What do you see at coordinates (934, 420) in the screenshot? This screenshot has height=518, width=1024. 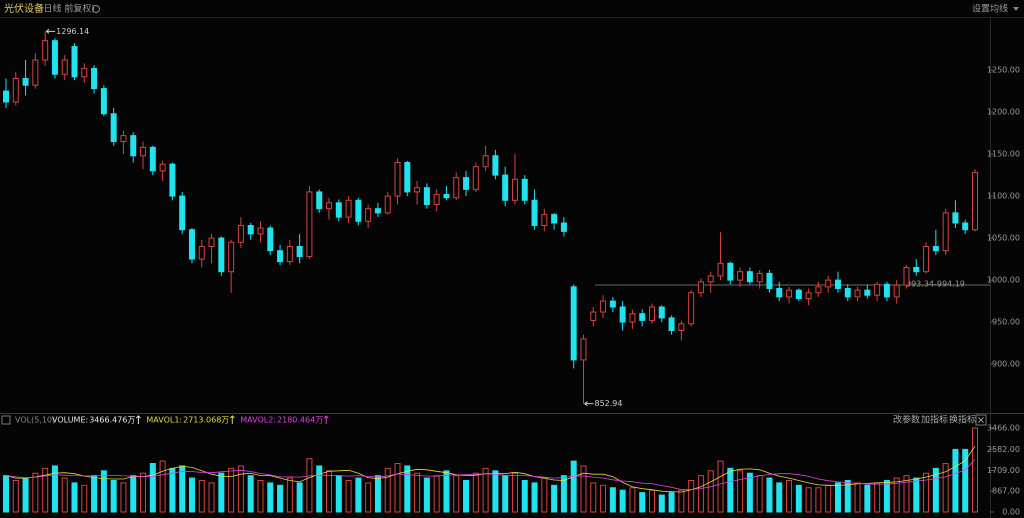 I see `panel-button: 加指标` at bounding box center [934, 420].